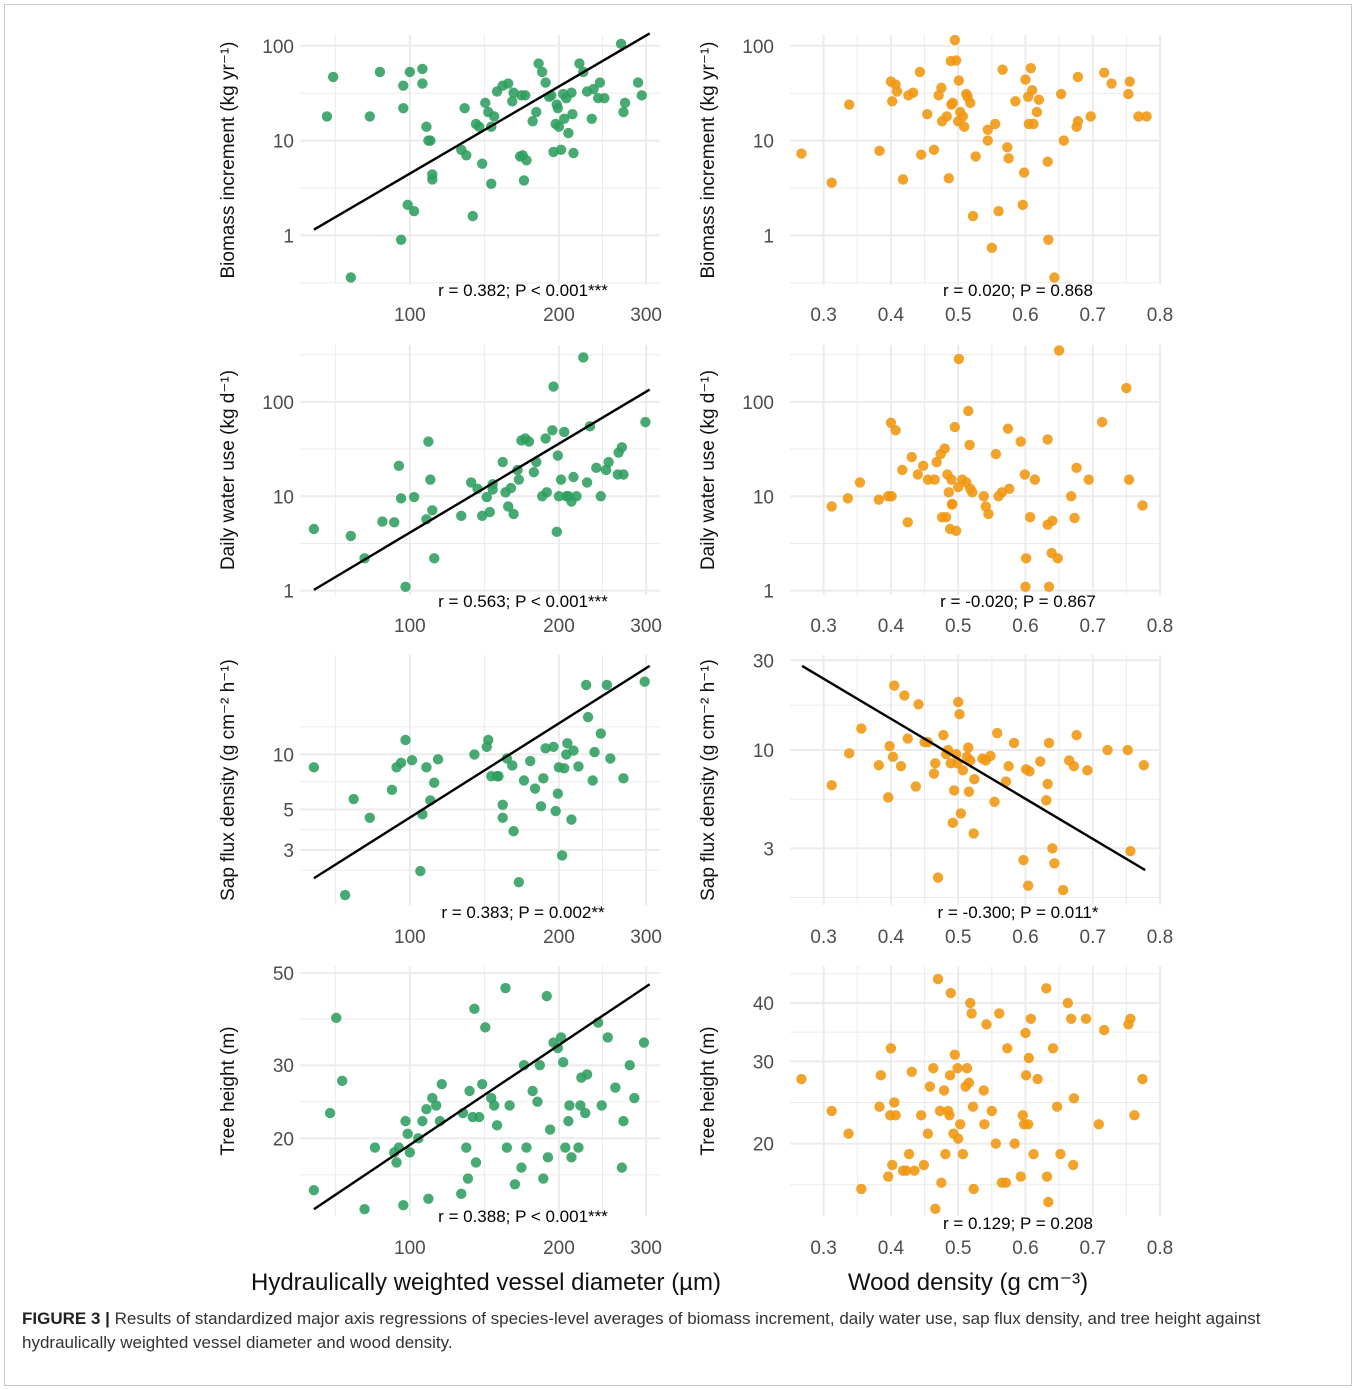 The image size is (1358, 1390). What do you see at coordinates (228, 780) in the screenshot?
I see `y-axis-title: Sap flux density (g cm⁻² h⁻¹)` at bounding box center [228, 780].